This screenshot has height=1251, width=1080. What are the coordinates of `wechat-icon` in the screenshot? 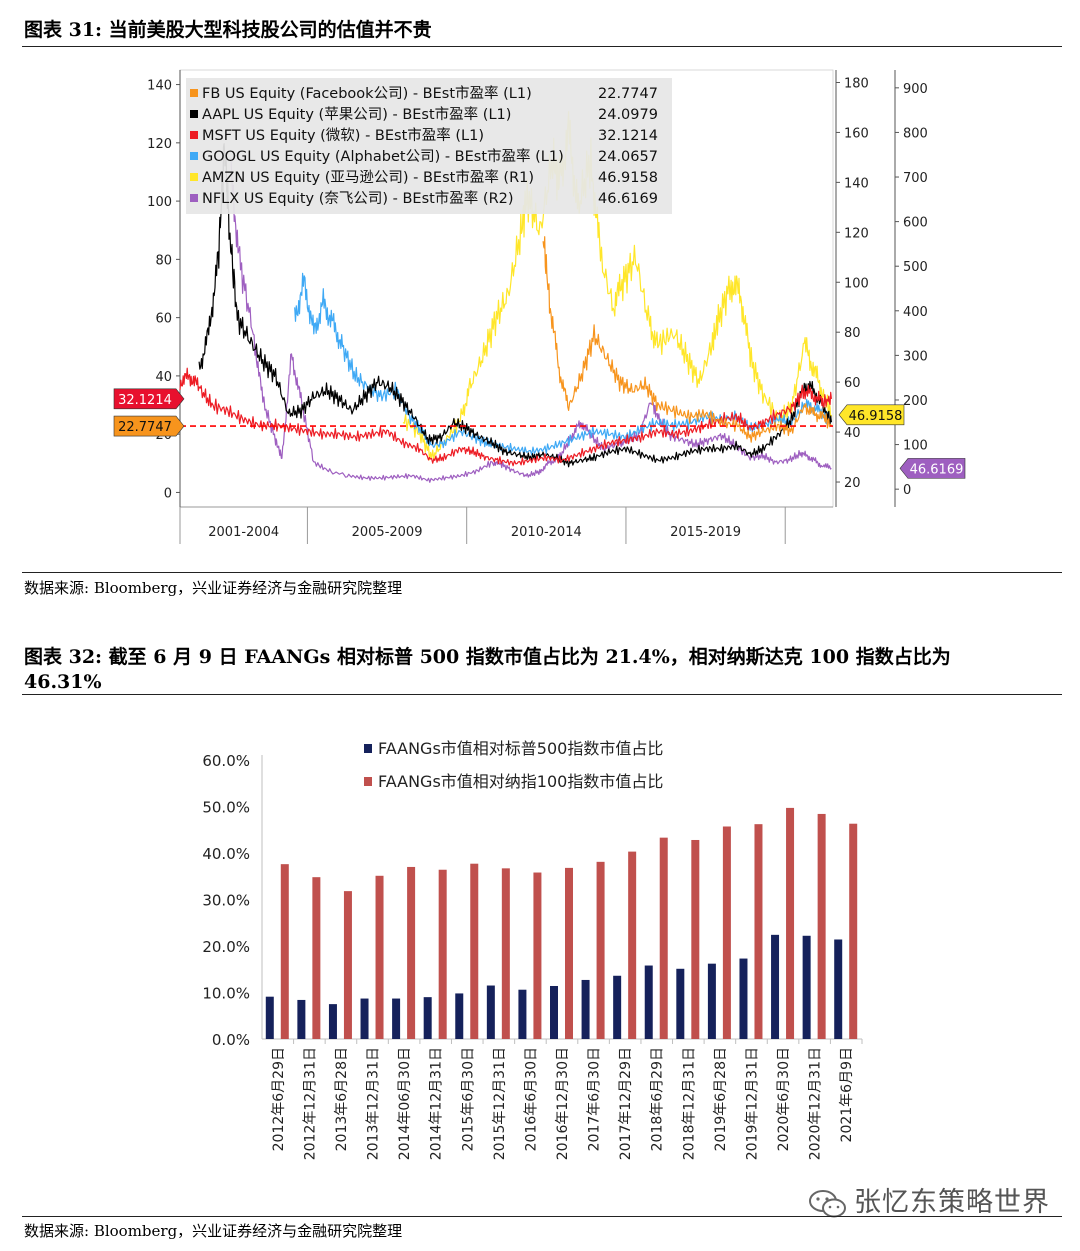 It's located at (827, 1203).